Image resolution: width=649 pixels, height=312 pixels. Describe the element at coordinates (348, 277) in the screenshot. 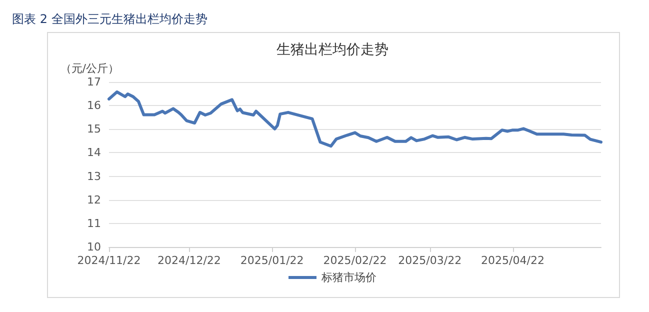

I see `legend-label: 标猪市场价` at that location.